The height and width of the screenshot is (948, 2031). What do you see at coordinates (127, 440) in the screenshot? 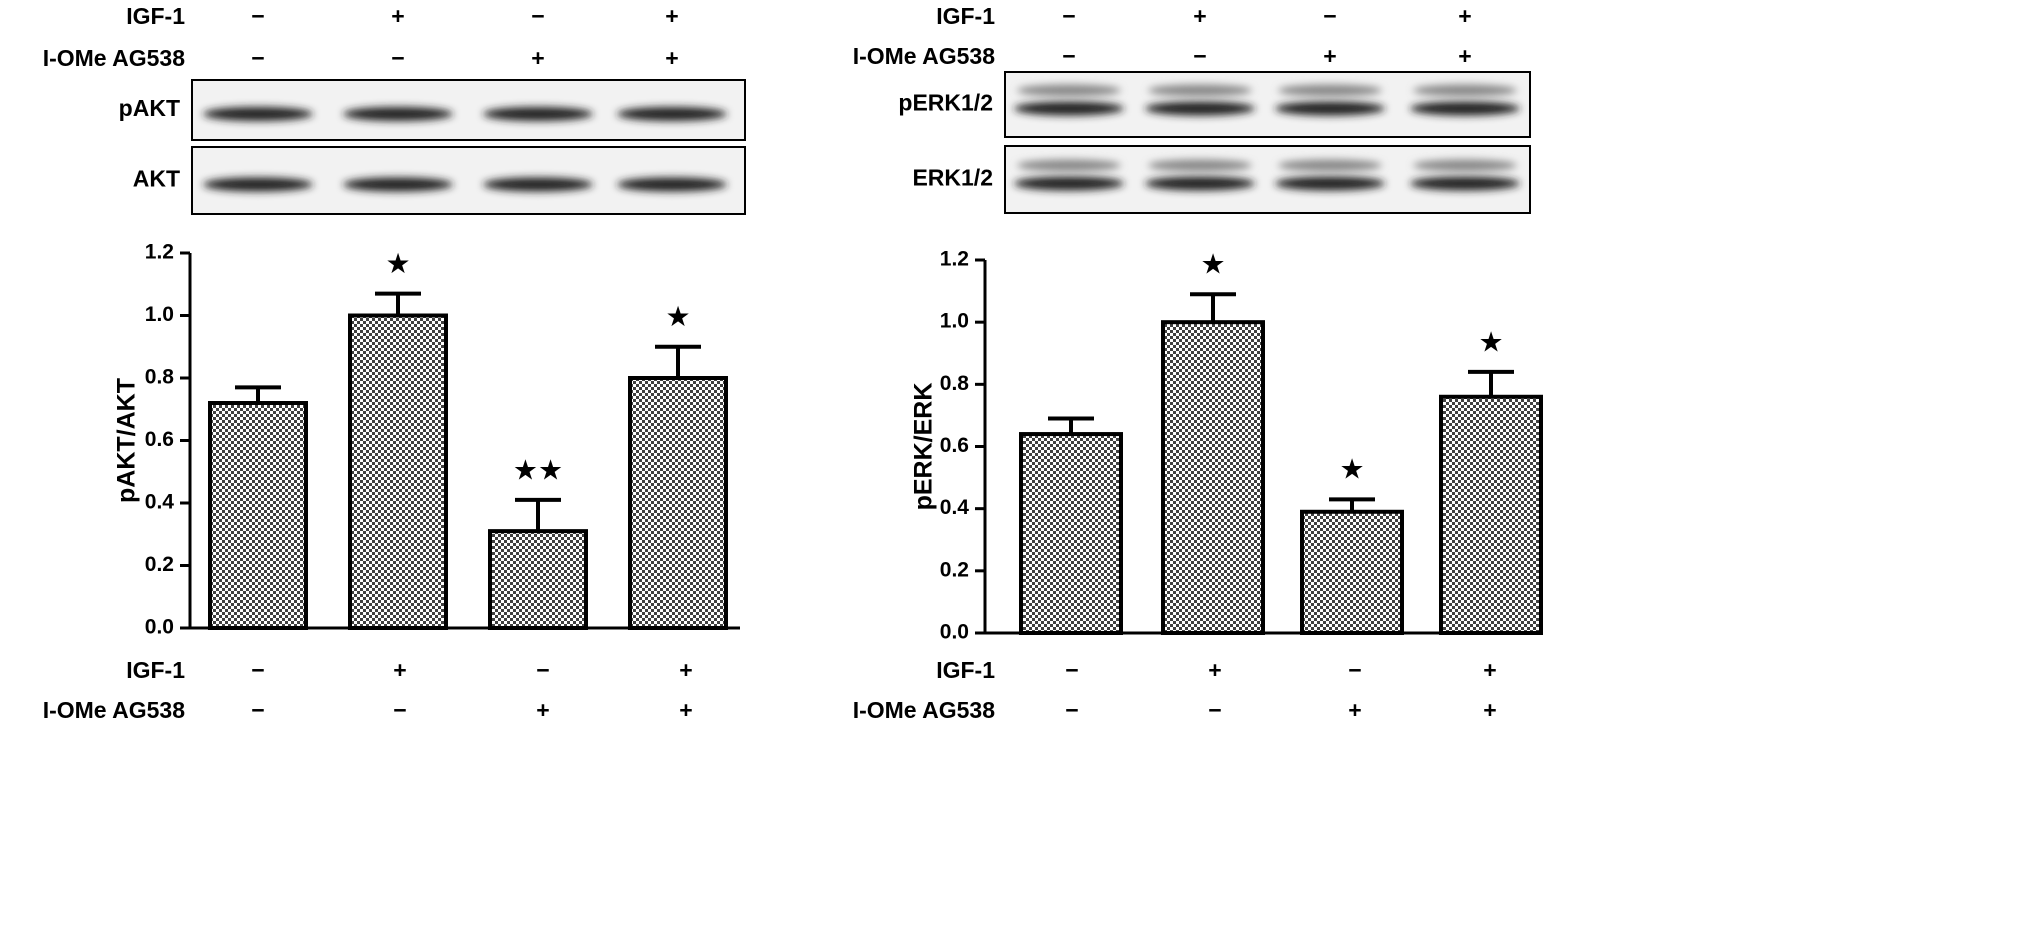
I see `y-axis-label: pAKT/AKT` at bounding box center [127, 440].